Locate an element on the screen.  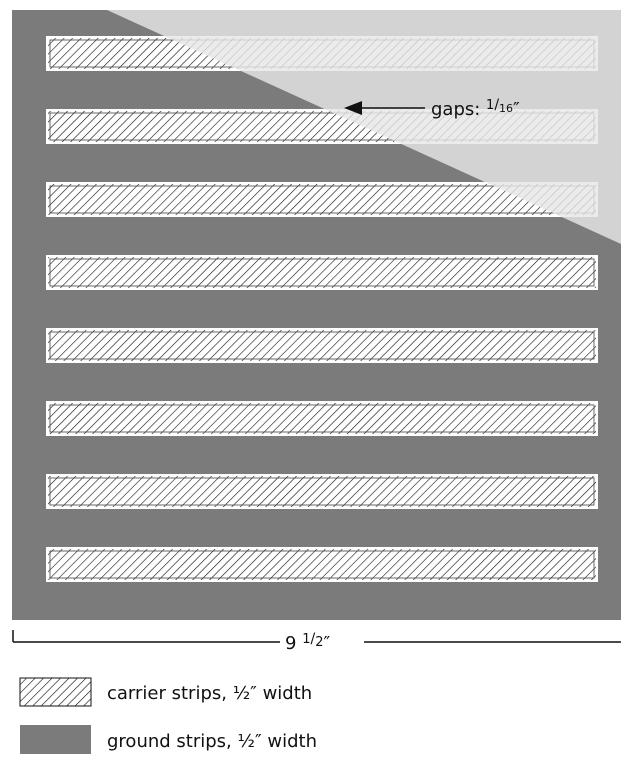
legend-carrier-label: carrier strips, ½″ width is located at coordinates (209, 693).